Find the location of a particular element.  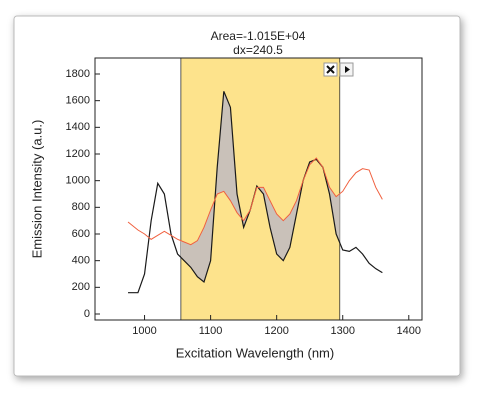

y-axis-label: Emission Intensity (a.u.) is located at coordinates (36, 189).